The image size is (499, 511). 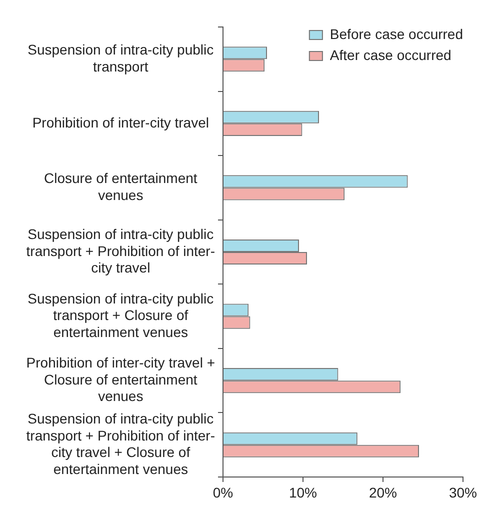 What do you see at coordinates (303, 492) in the screenshot?
I see `x-tick-label: 10%` at bounding box center [303, 492].